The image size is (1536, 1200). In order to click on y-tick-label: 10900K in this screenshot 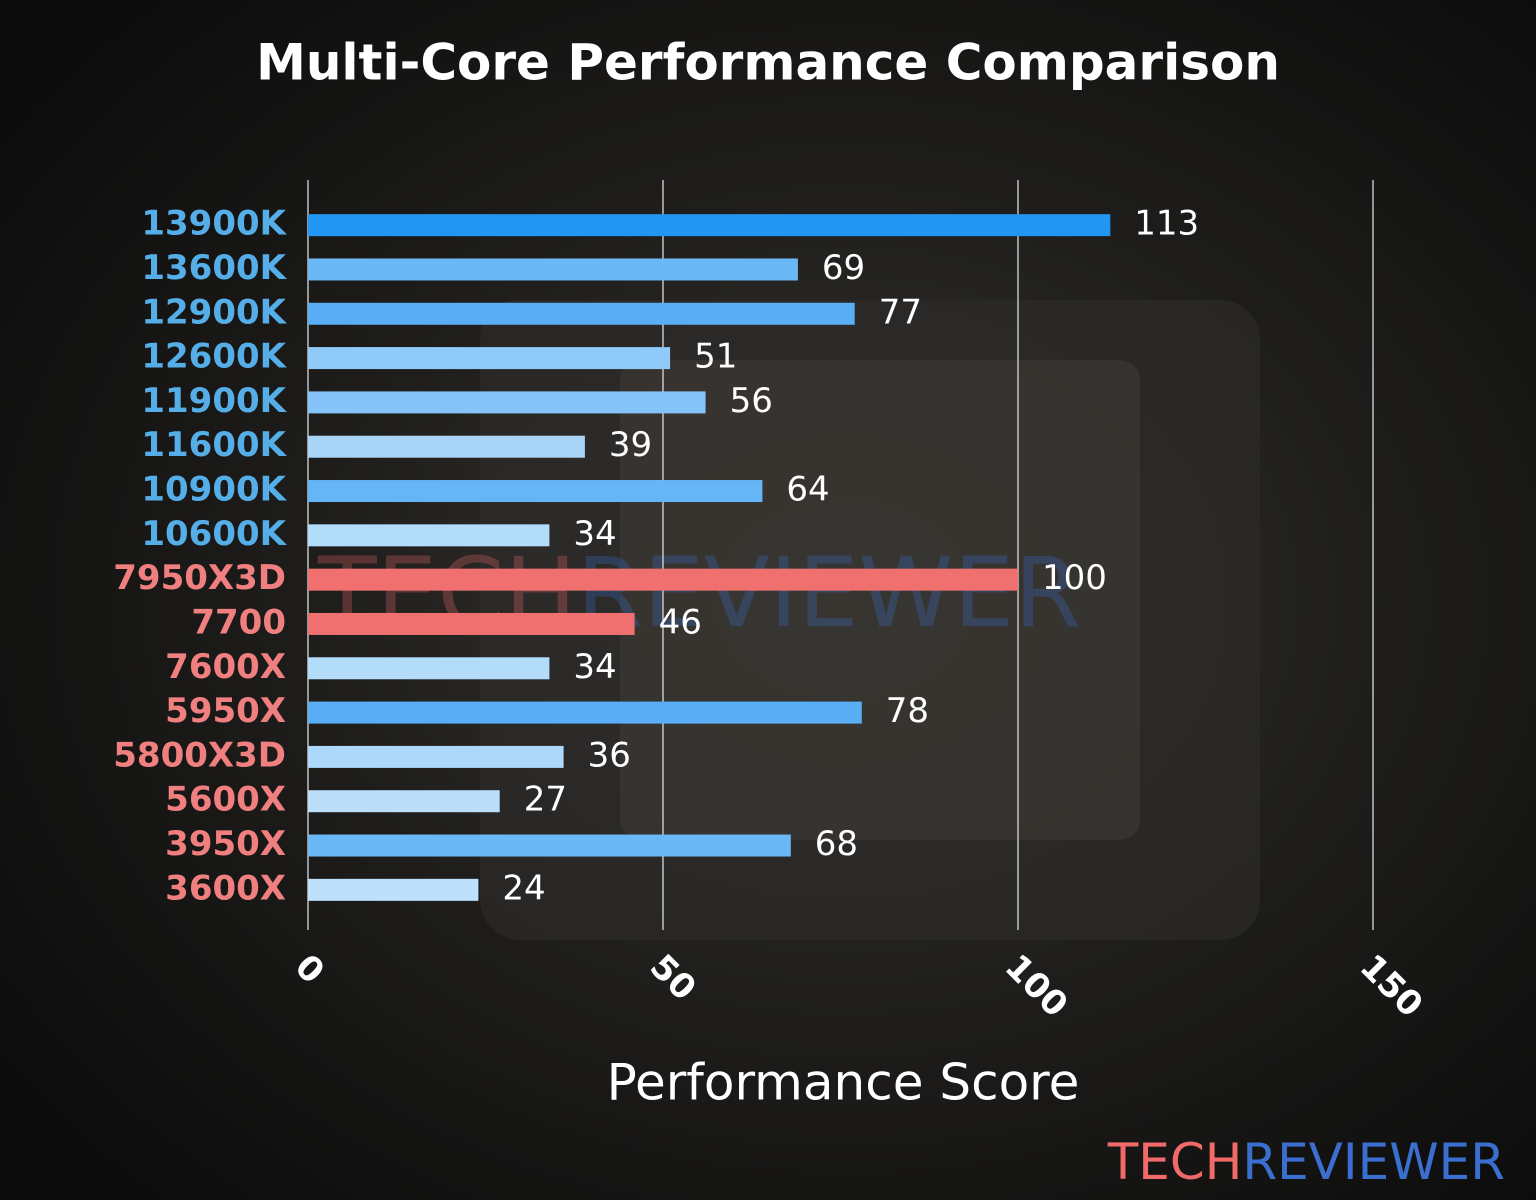, I will do `click(214, 490)`.